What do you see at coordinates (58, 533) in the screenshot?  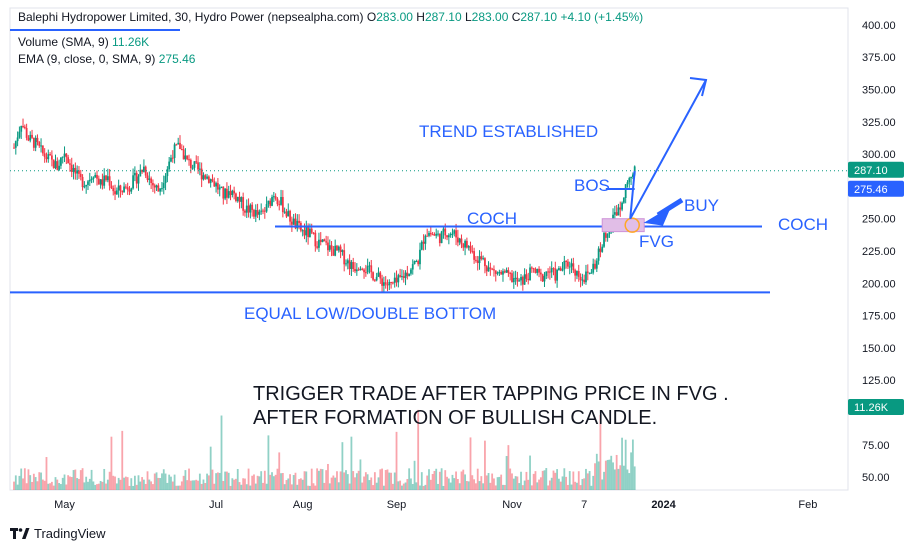 I see `tradingview-brand: TradingView` at bounding box center [58, 533].